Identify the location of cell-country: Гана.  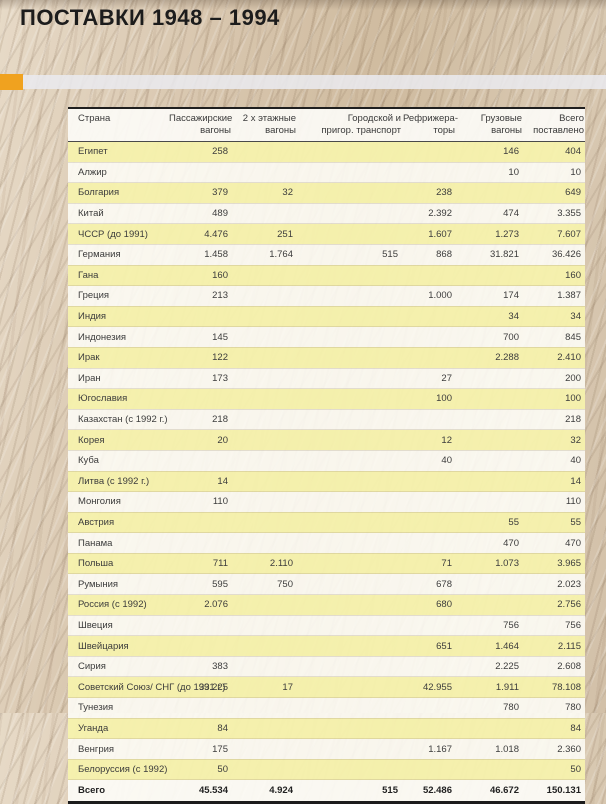
(118, 276).